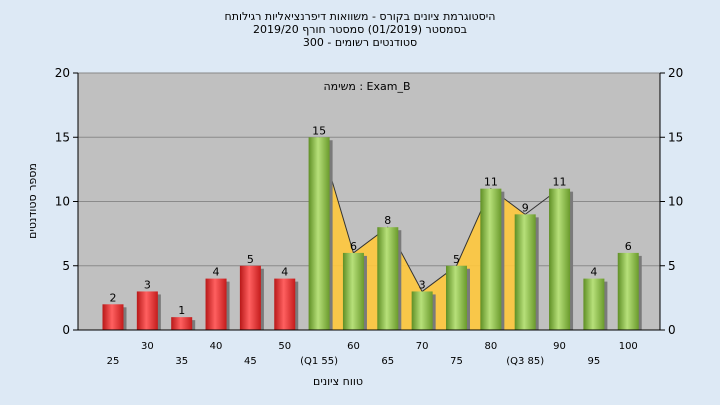 The height and width of the screenshot is (405, 720). Describe the element at coordinates (672, 266) in the screenshot. I see `y-tick-label-right: 5` at that location.